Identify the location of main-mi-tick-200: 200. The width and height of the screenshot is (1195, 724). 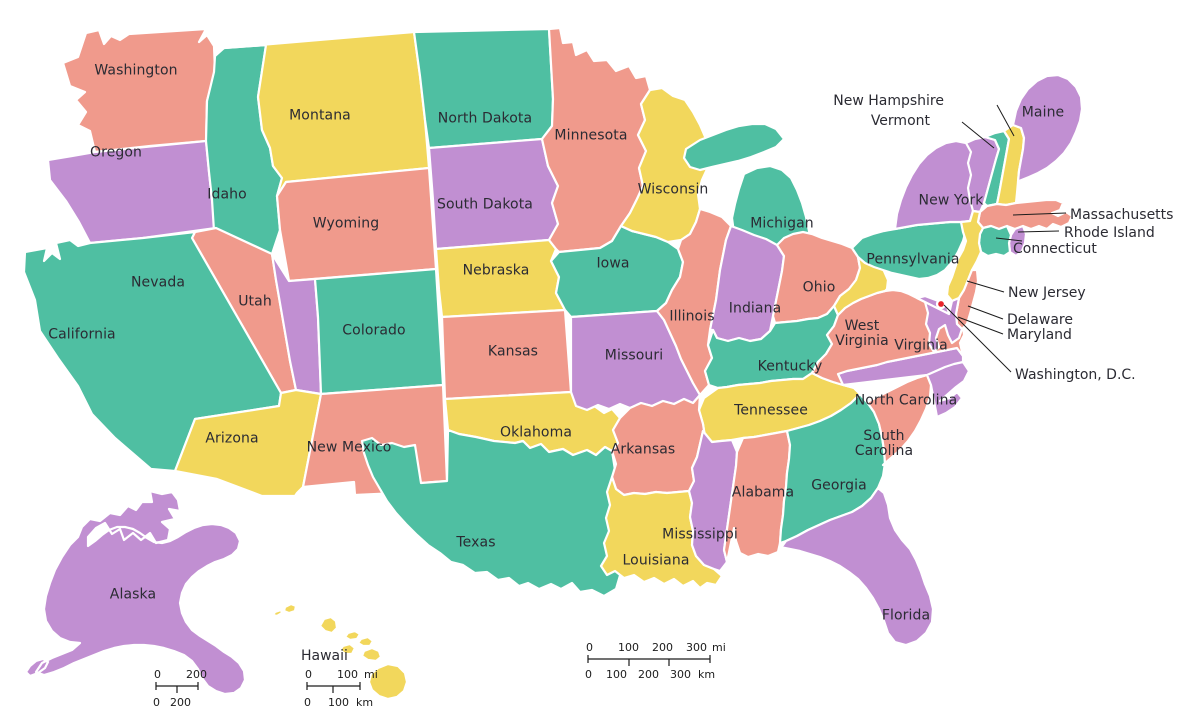
(662, 647).